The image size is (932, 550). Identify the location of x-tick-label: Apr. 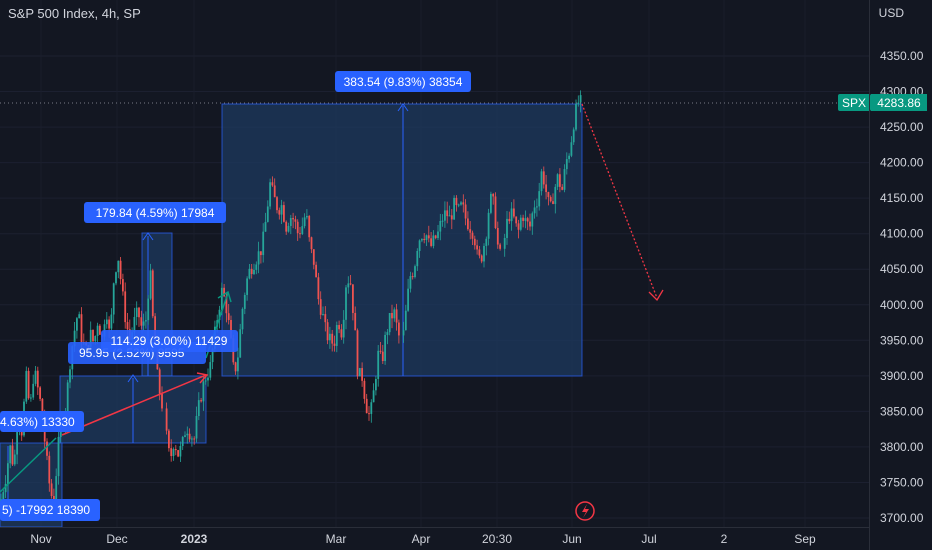
(421, 539).